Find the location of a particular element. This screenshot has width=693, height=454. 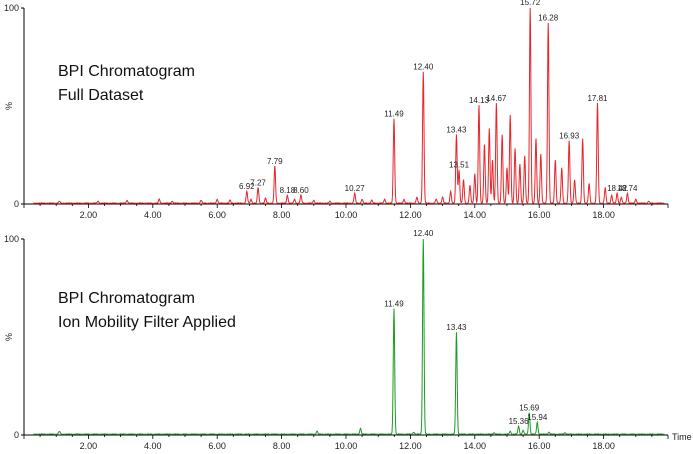

panel-subtitle: Ion Mobility Filter Applied is located at coordinates (147, 322).